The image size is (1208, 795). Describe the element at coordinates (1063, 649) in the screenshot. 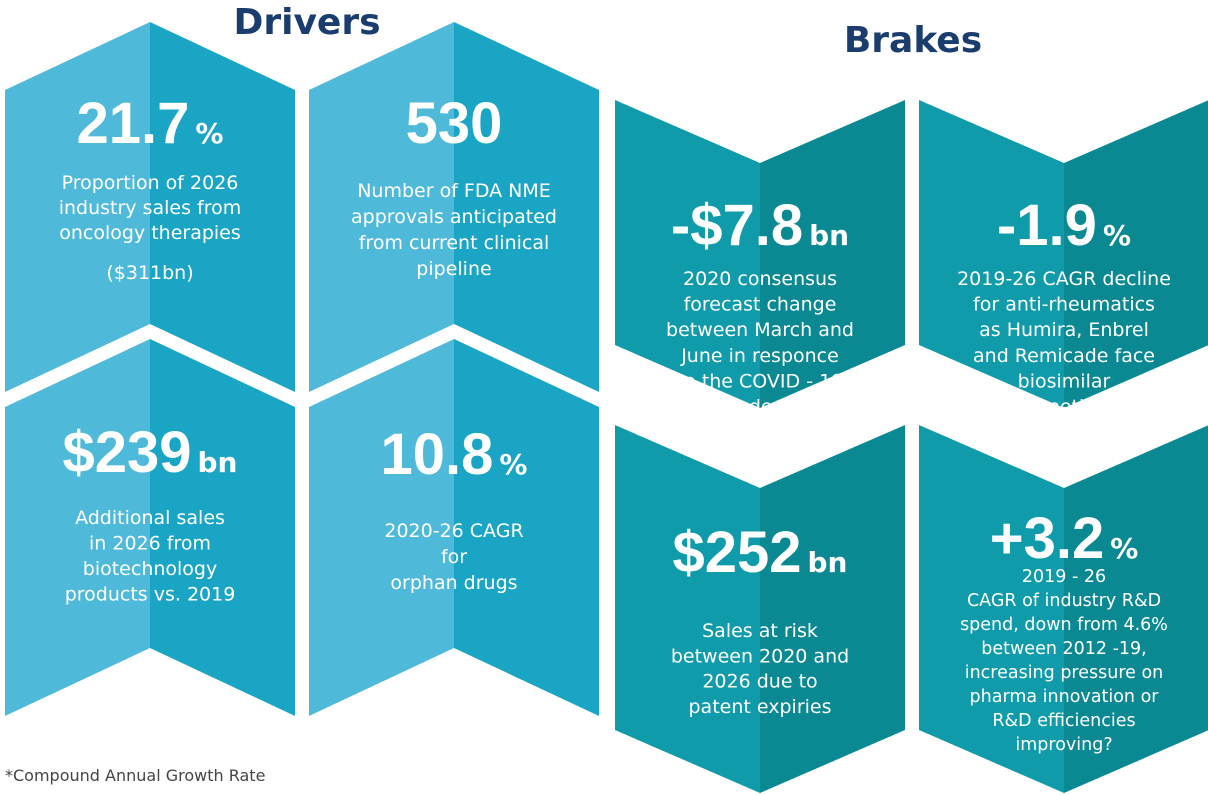

I see `card-description: between 2012 -19,` at that location.